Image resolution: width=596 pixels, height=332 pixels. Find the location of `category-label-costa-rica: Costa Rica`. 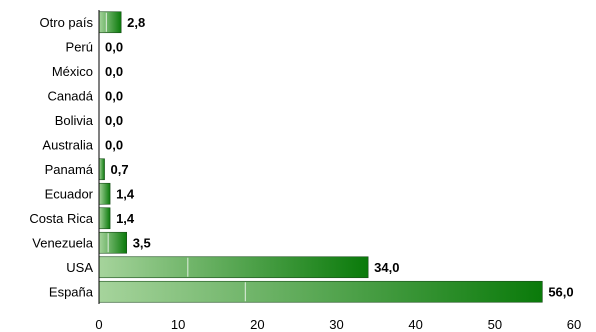

category-label-costa-rica: Costa Rica is located at coordinates (61, 218).